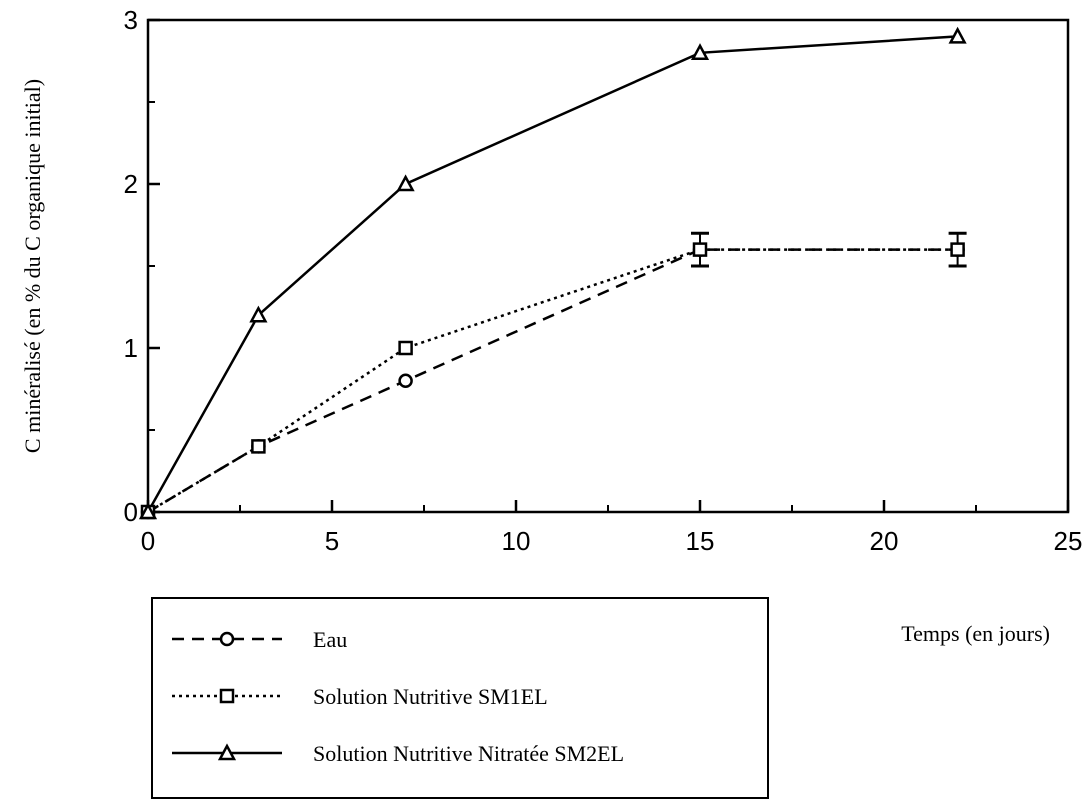  I want to click on x-tick-label: 15, so click(700, 541).